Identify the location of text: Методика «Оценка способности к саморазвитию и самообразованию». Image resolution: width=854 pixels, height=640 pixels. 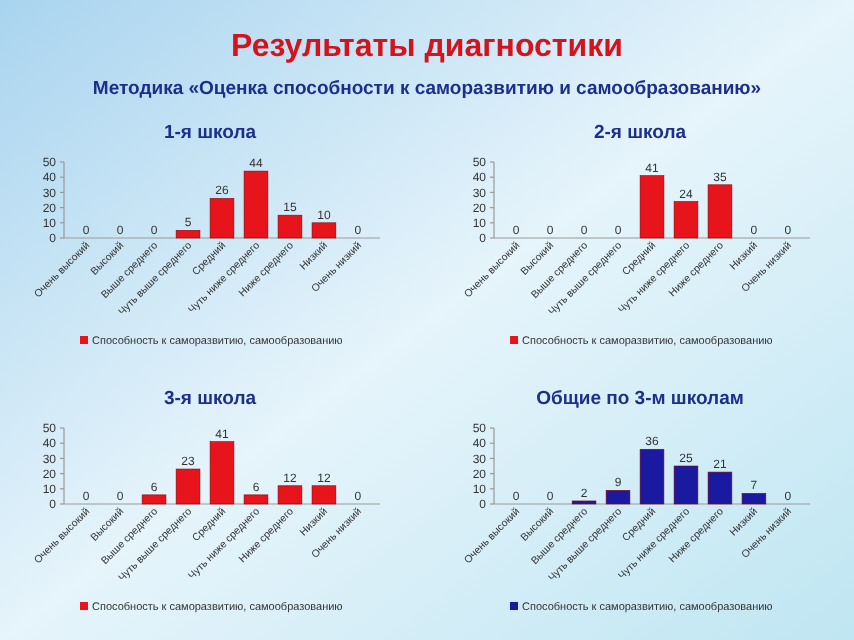
(427, 89).